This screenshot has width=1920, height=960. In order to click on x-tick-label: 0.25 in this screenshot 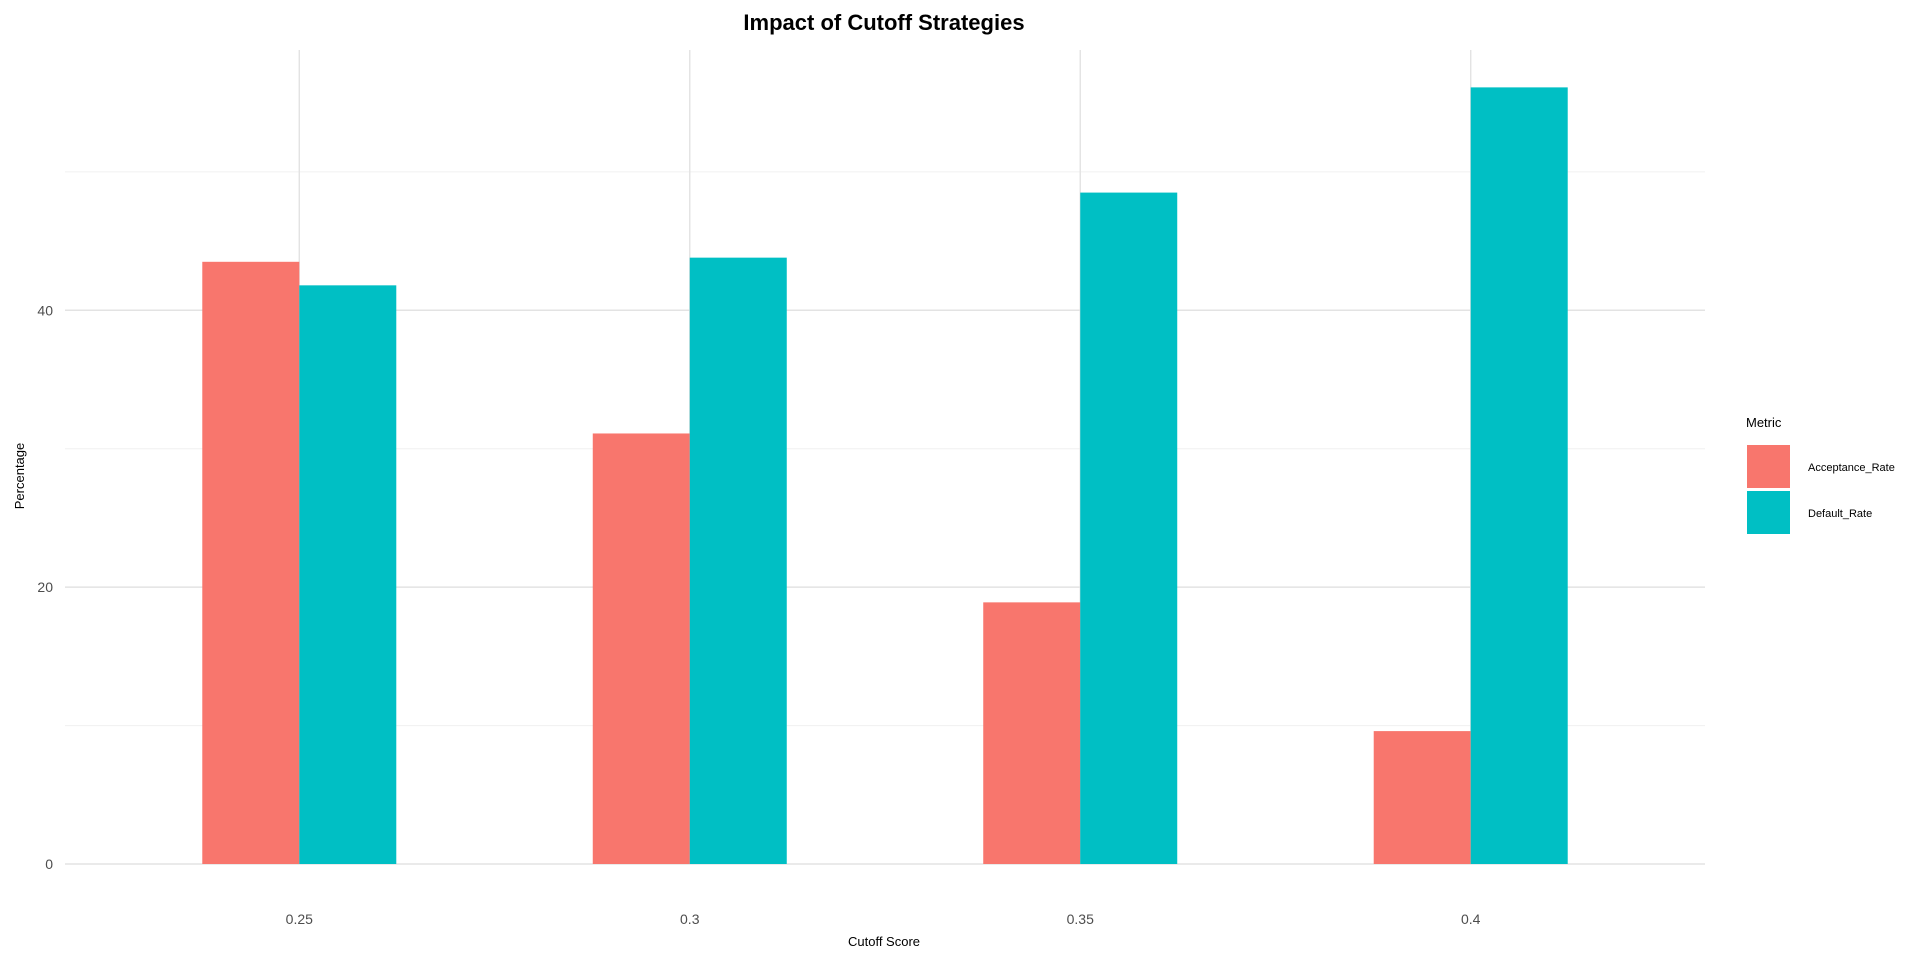, I will do `click(299, 919)`.